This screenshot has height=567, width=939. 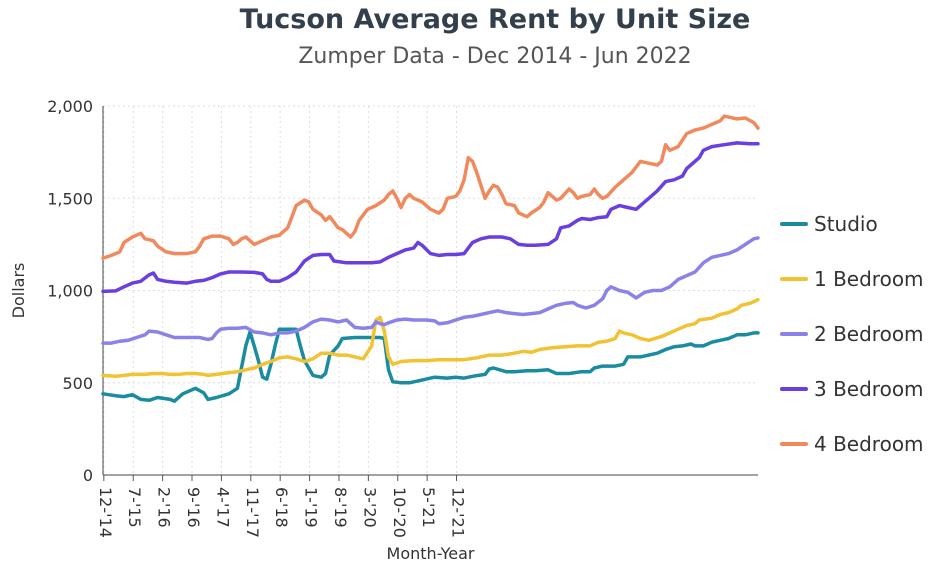 I want to click on x-tick-label: 6-'18, so click(x=281, y=507).